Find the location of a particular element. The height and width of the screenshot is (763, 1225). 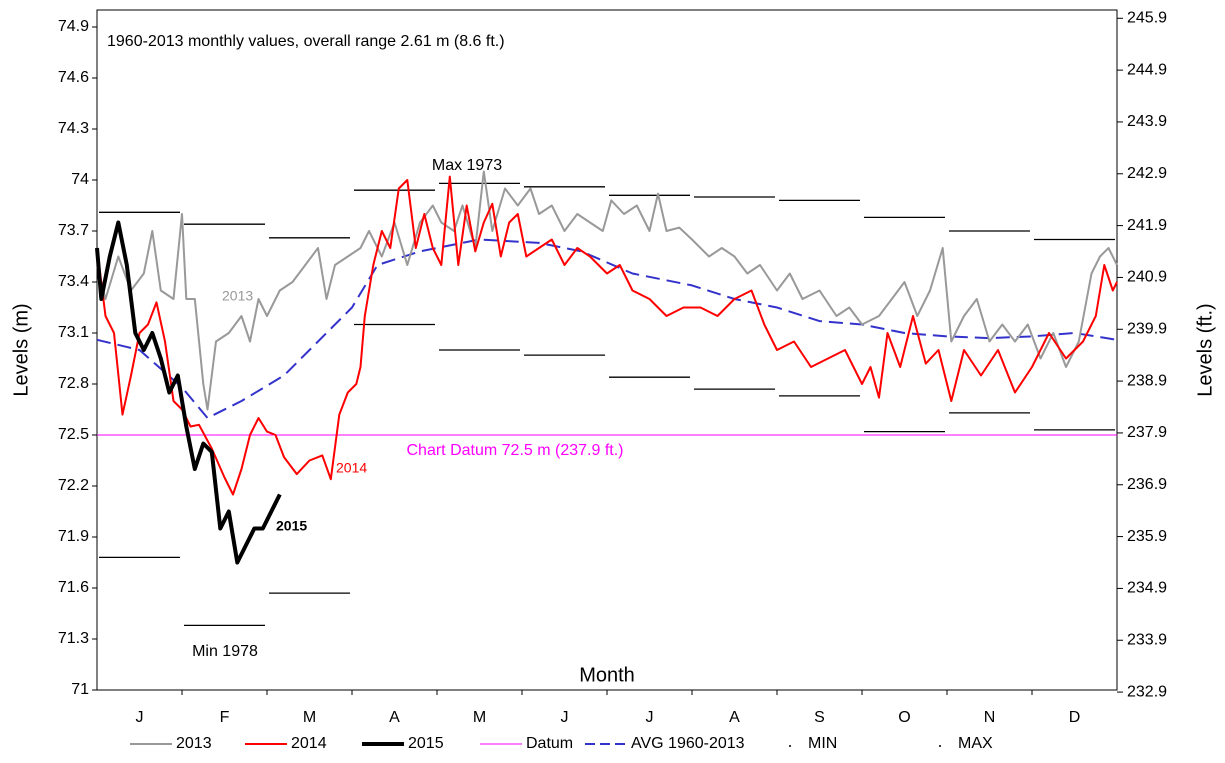

y-axis-title: Levels (m) is located at coordinates (21, 349).